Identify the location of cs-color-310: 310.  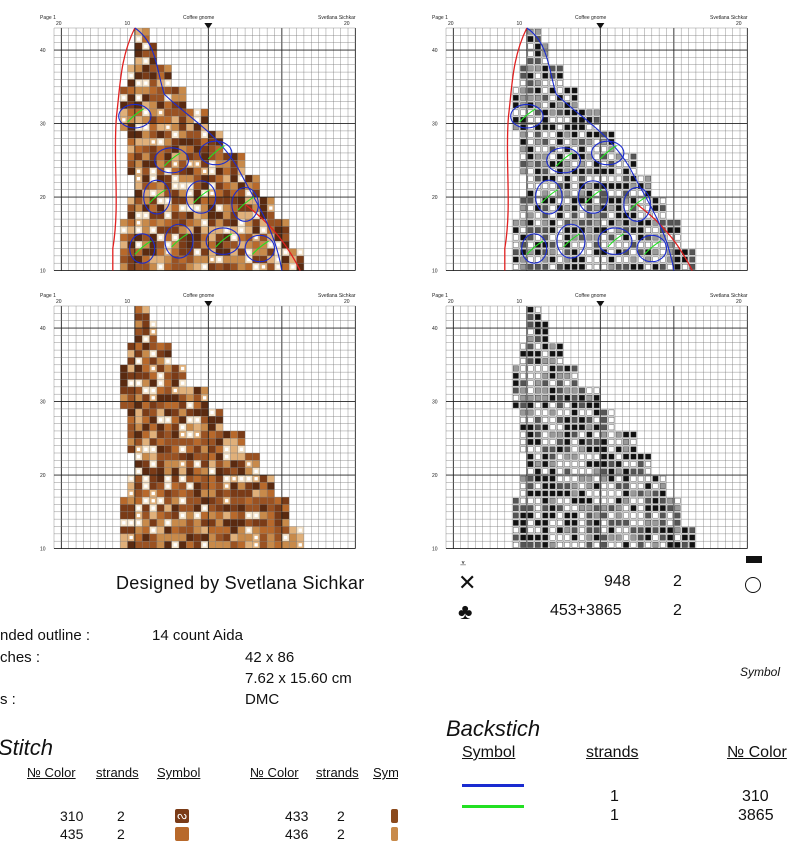
(72, 816).